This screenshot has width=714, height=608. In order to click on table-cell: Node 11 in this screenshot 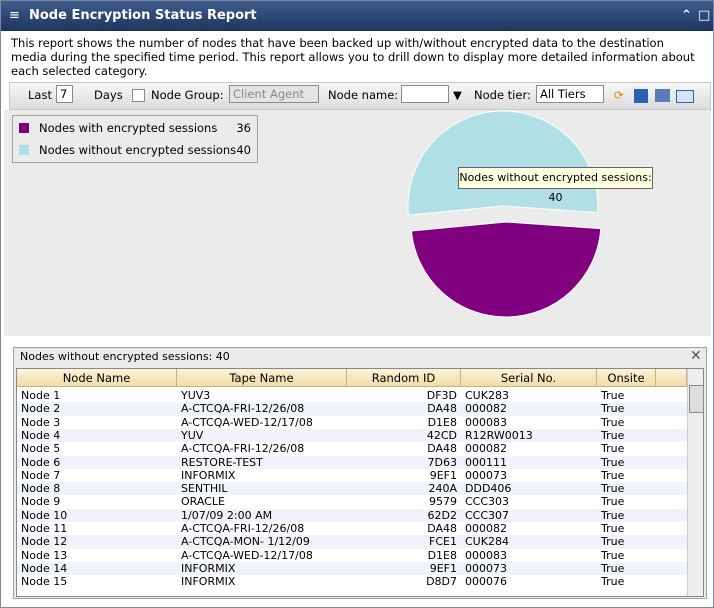, I will do `click(44, 528)`.